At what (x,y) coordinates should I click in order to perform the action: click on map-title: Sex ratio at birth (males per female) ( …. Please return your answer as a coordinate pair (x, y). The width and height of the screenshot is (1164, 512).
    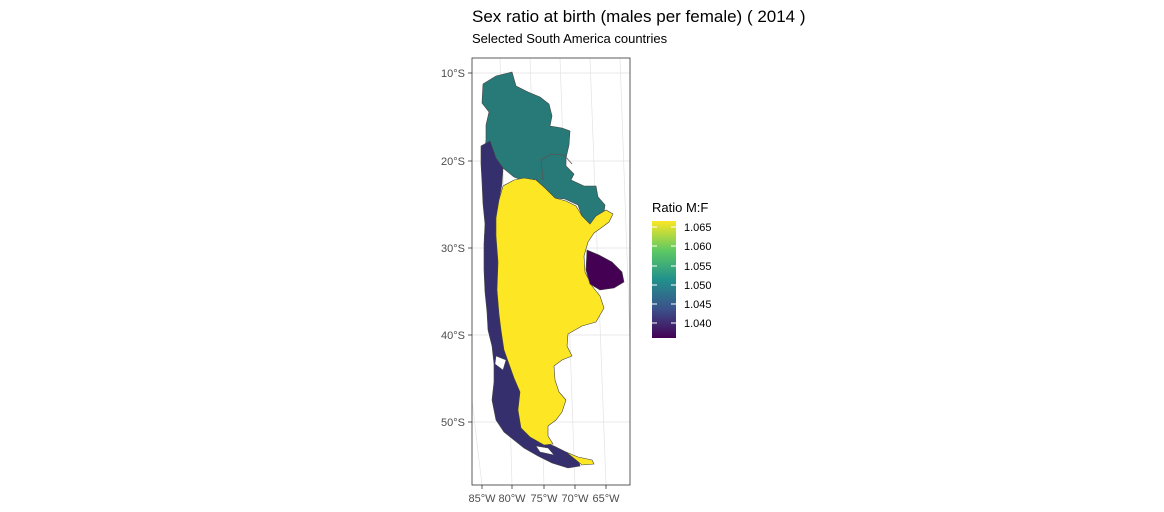
    Looking at the image, I should click on (639, 16).